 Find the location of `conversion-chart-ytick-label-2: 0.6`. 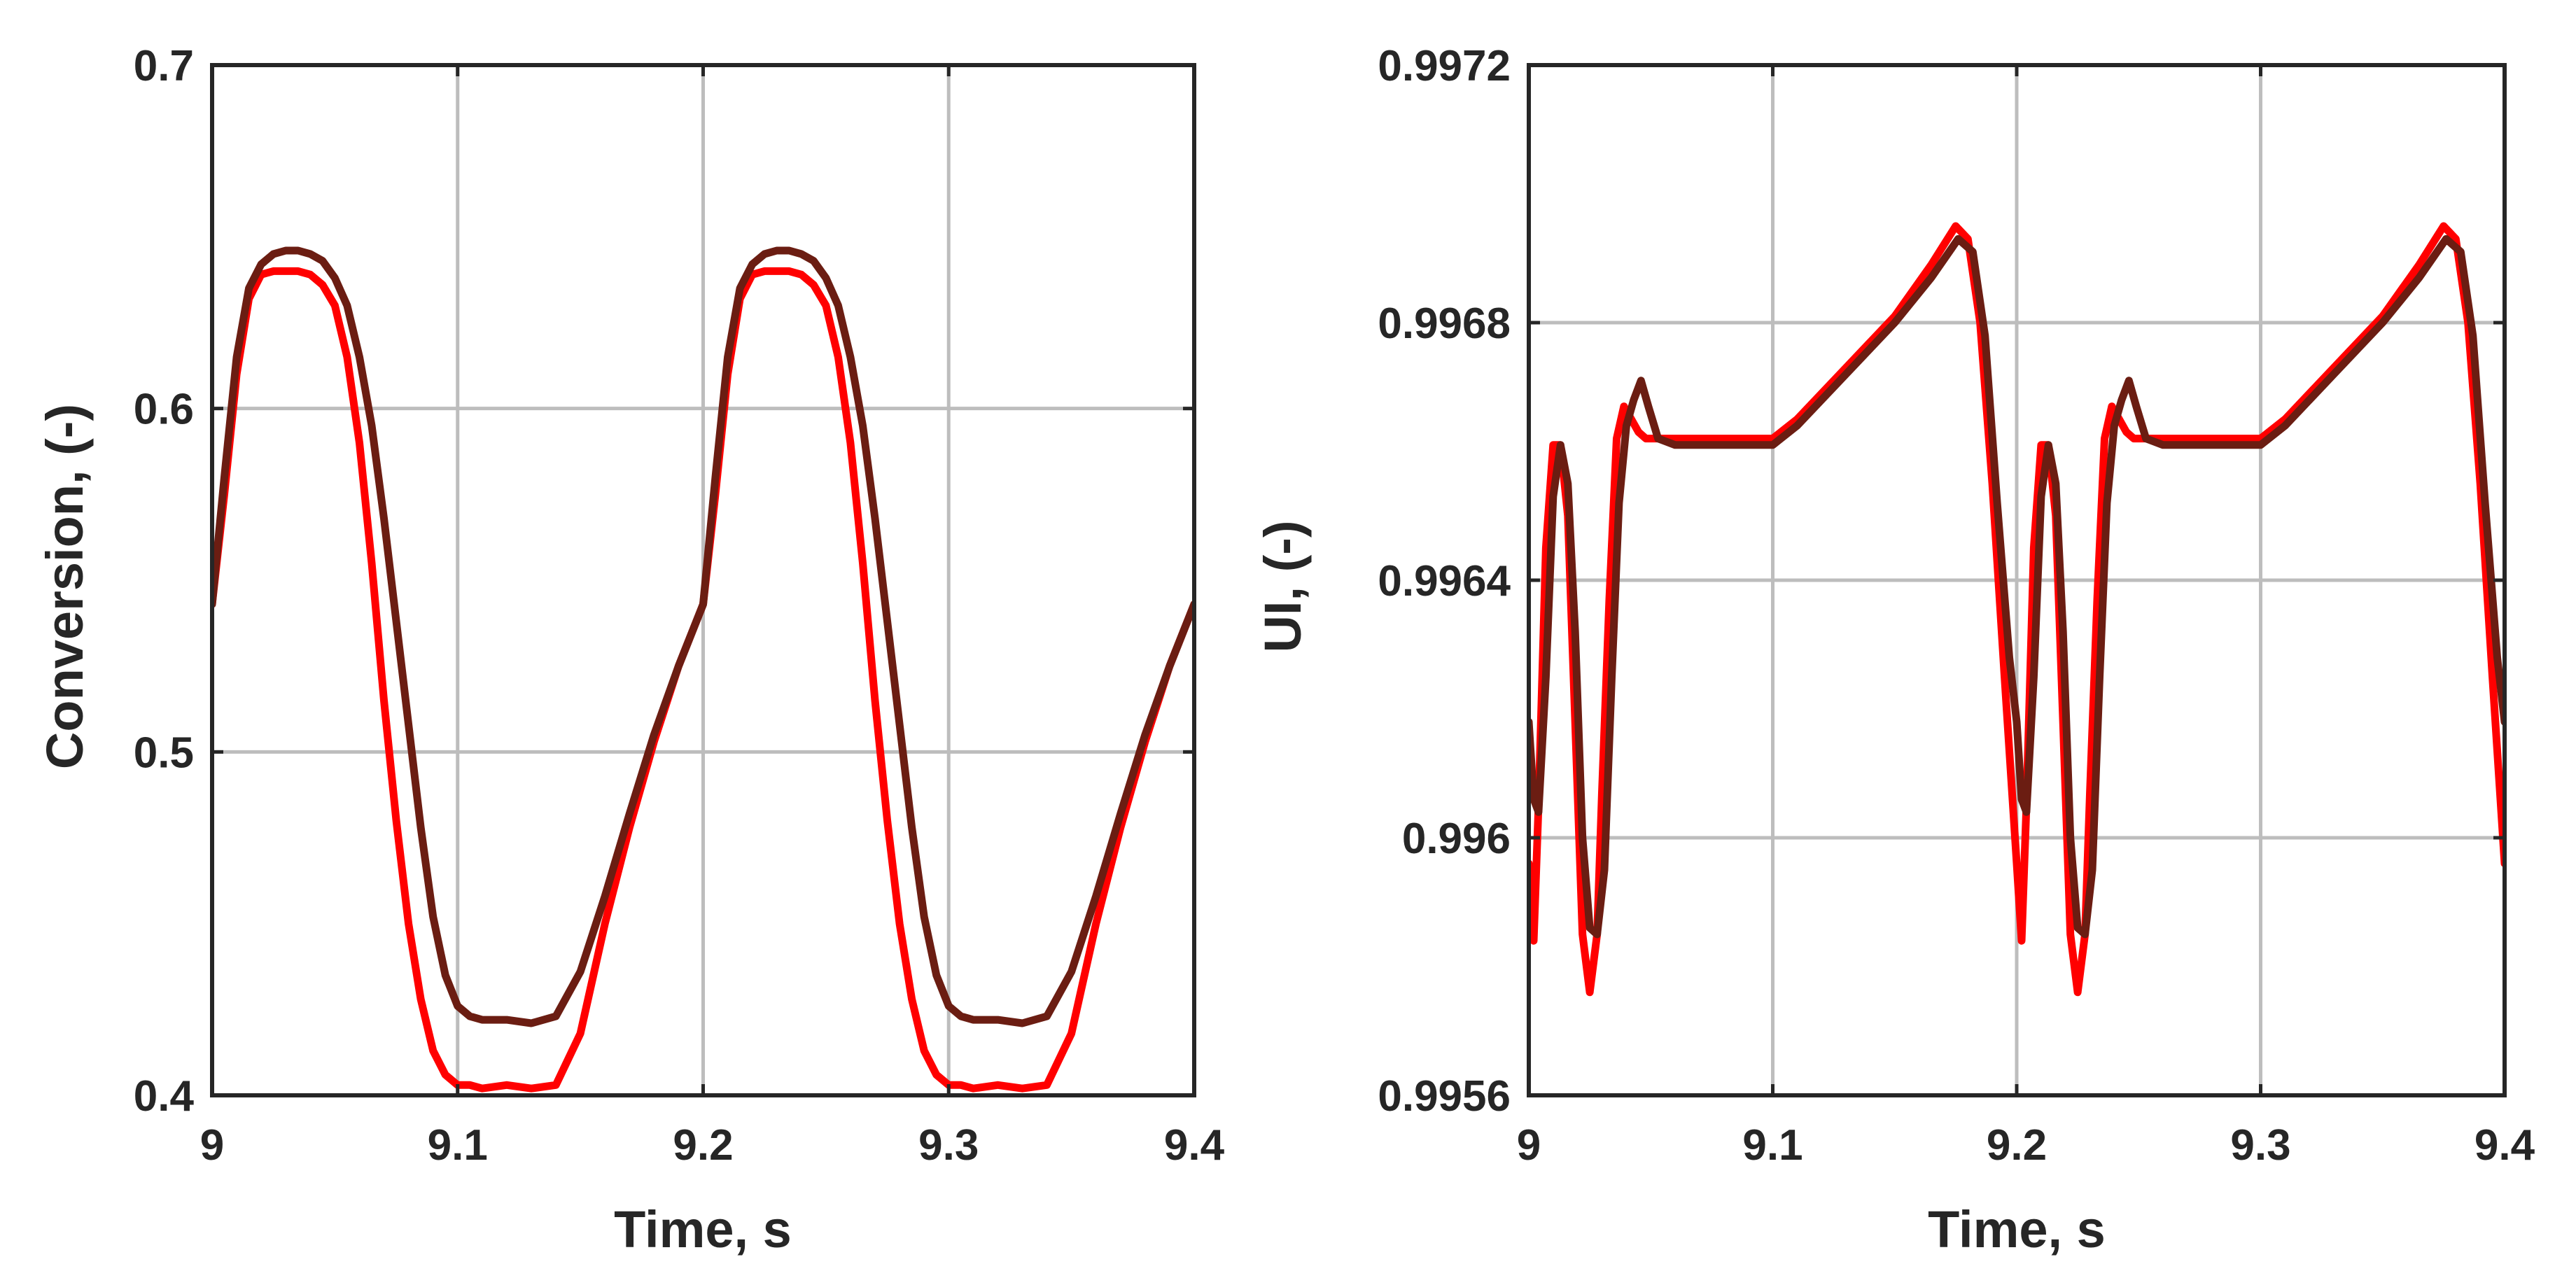

conversion-chart-ytick-label-2: 0.6 is located at coordinates (164, 410).